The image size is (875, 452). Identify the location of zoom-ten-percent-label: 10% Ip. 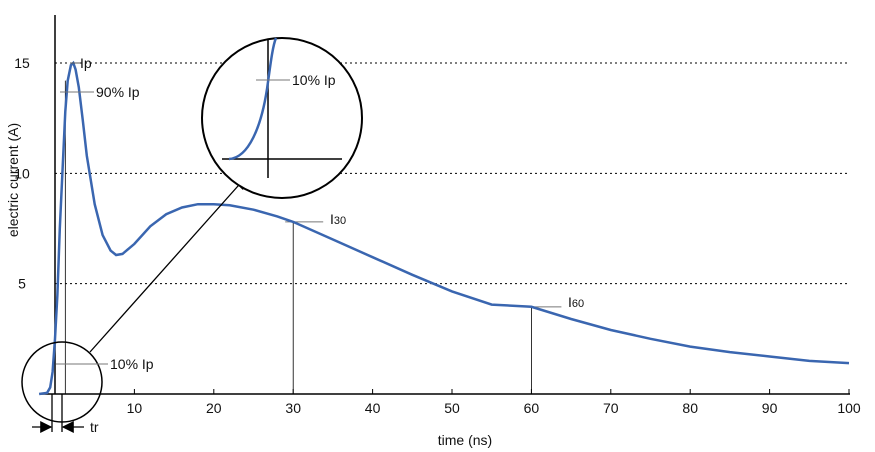
(314, 80).